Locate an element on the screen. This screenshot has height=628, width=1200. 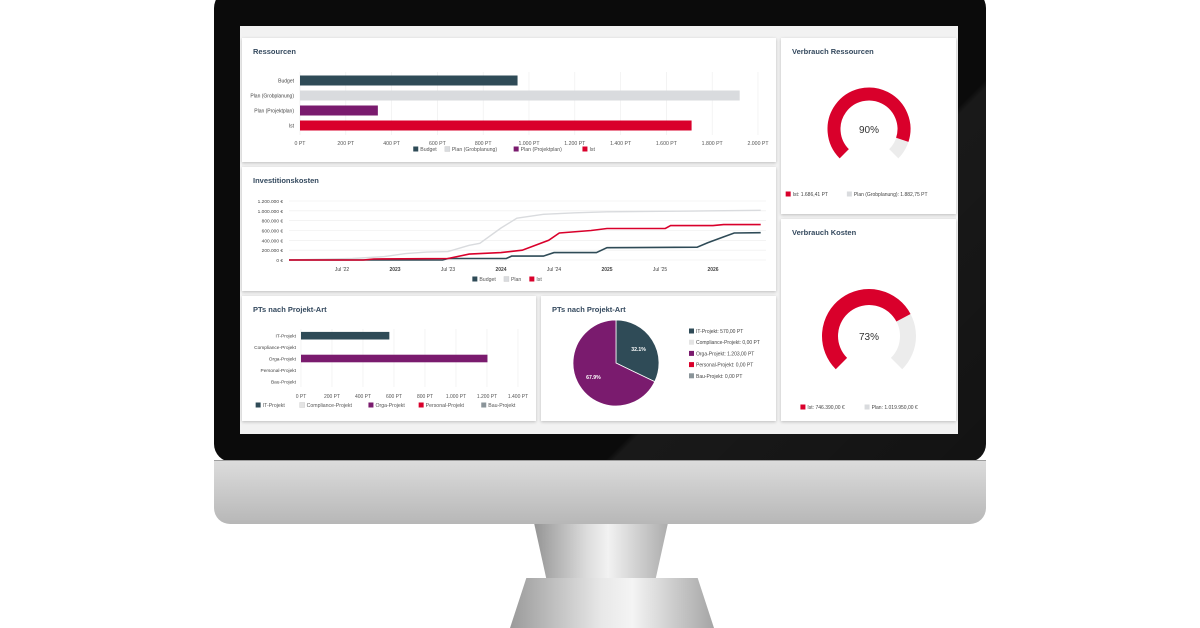
pts-pie-legend-label: Orga-Projekt: 1.203,00 PT is located at coordinates (725, 354).